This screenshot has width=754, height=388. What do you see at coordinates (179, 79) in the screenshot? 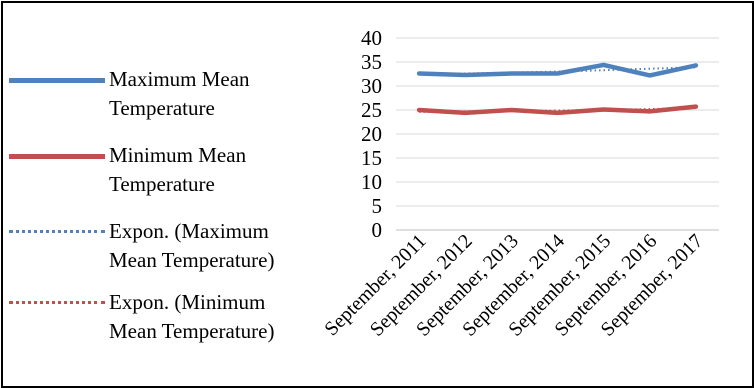
I see `legend-label-max-line1: Maximum Mean` at bounding box center [179, 79].